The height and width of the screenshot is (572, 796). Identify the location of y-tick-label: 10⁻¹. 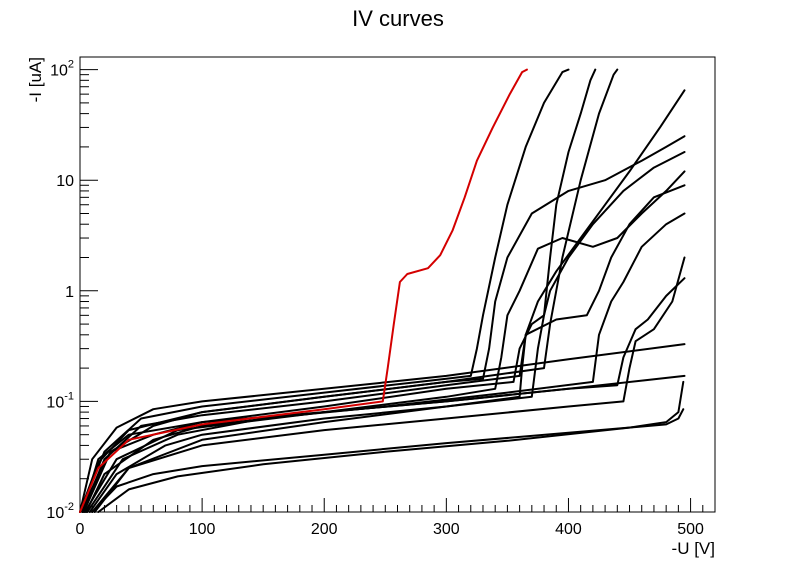
(60, 400).